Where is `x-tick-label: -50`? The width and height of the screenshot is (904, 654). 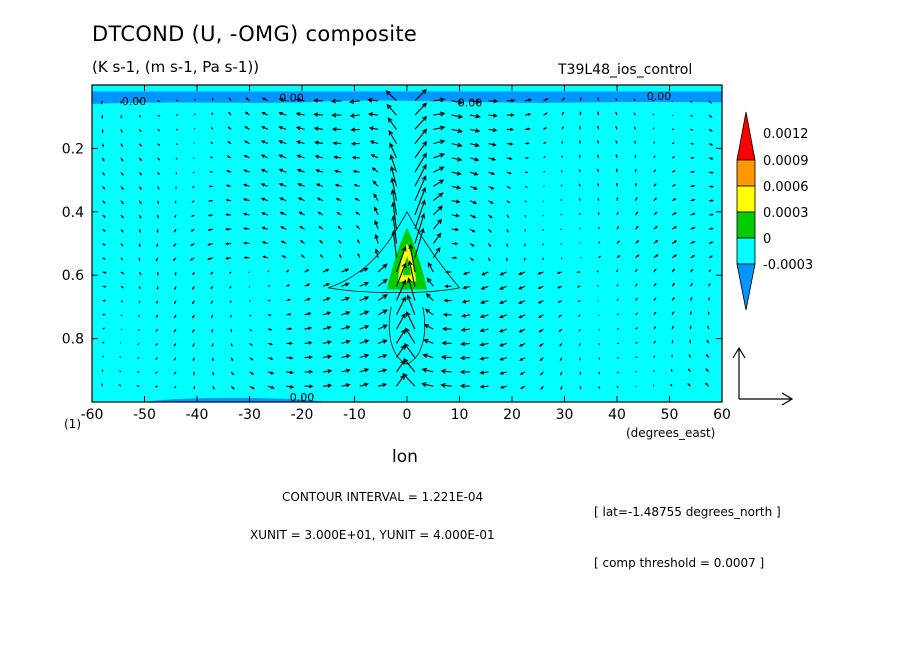 x-tick-label: -50 is located at coordinates (144, 415).